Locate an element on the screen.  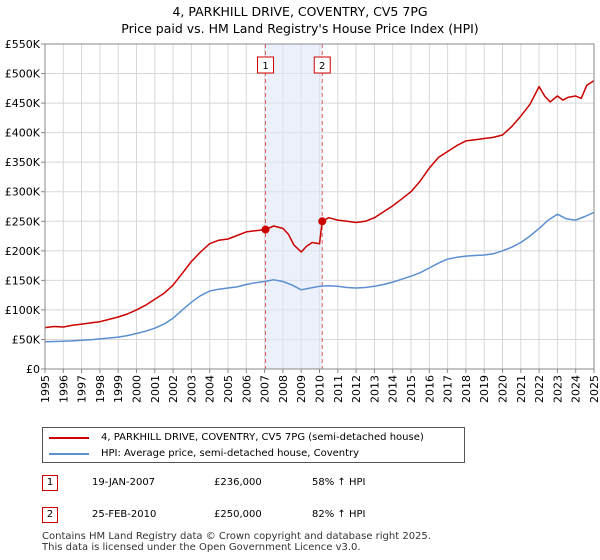
x-tick-label: 2001 is located at coordinates (155, 389).